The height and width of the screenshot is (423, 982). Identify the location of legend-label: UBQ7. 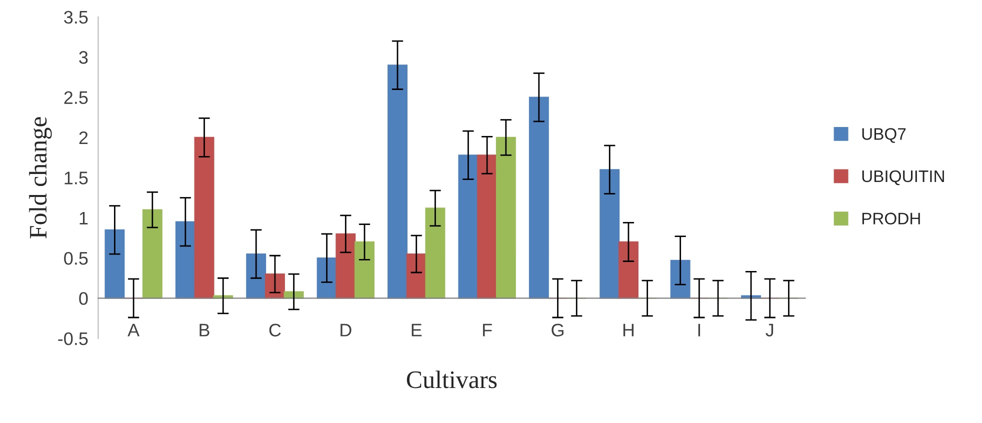
(884, 135).